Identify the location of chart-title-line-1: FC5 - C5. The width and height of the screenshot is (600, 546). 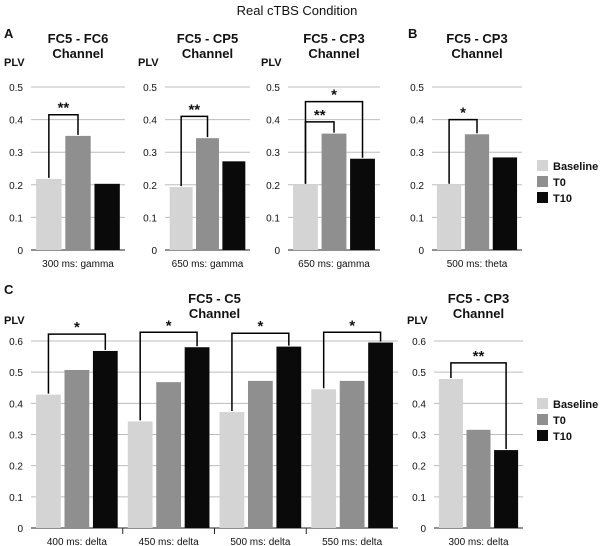
(214, 298).